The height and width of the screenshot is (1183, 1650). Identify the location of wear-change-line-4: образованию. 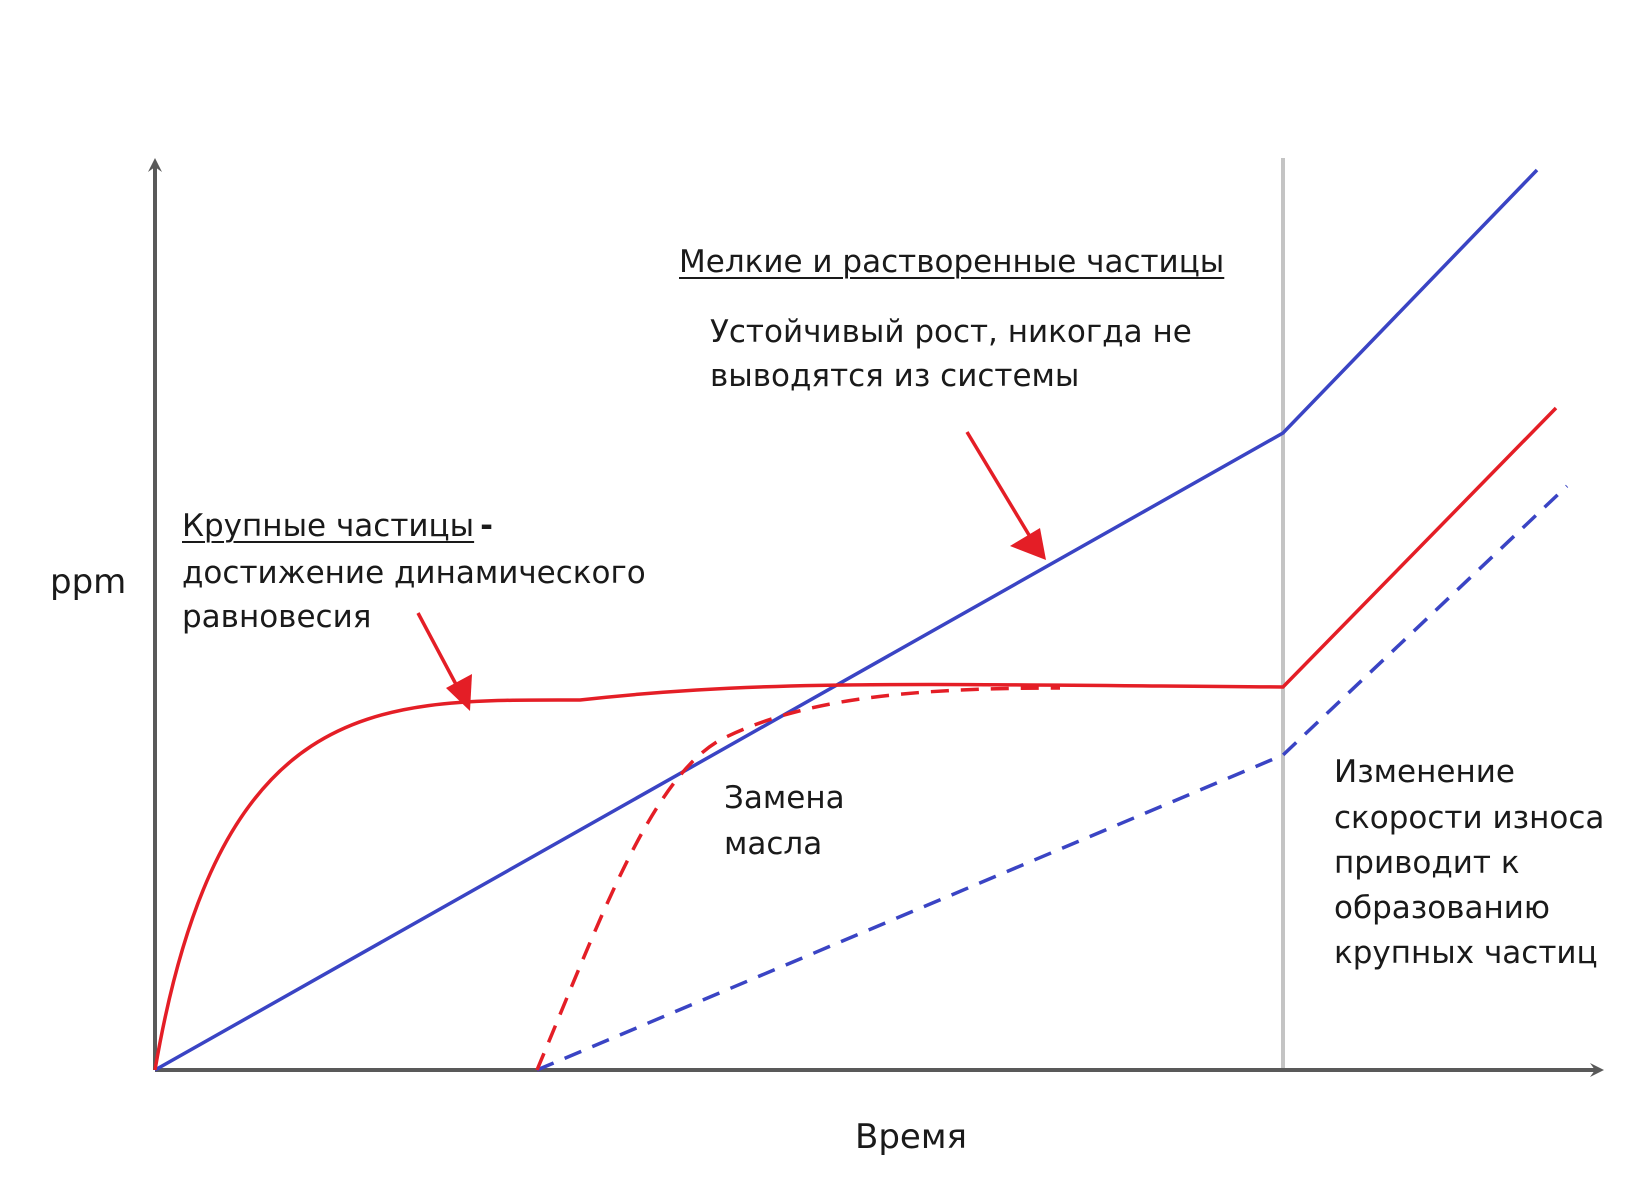
(1442, 908).